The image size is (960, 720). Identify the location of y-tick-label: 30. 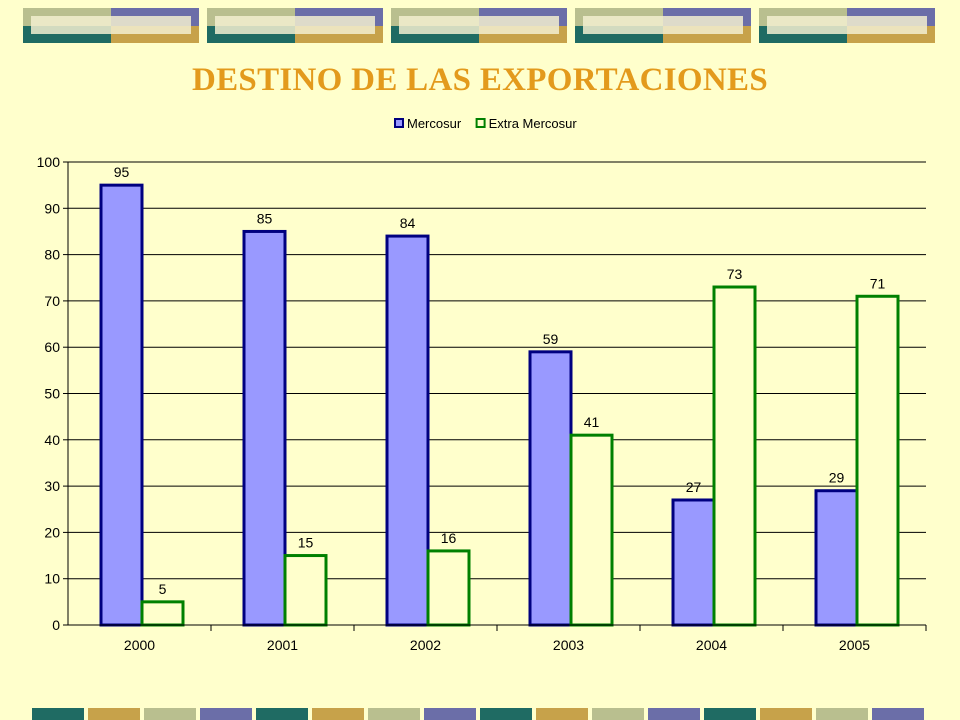
(52, 486).